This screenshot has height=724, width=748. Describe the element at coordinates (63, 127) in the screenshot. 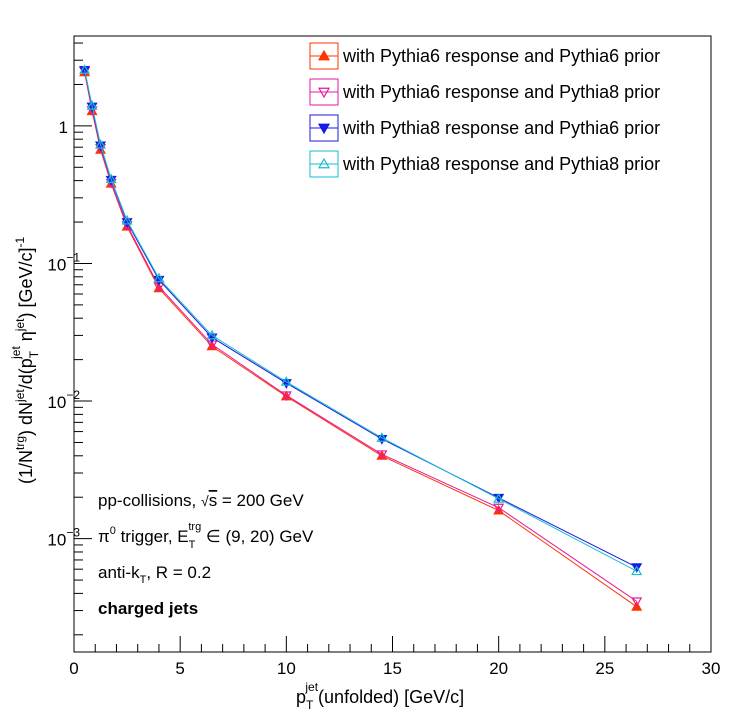

I see `y-tick-label: 1` at that location.